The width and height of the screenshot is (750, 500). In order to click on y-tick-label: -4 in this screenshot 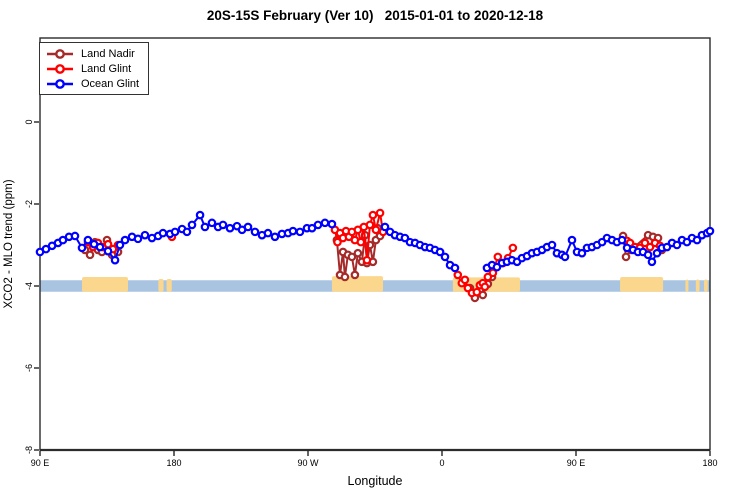, I will do `click(29, 286)`.